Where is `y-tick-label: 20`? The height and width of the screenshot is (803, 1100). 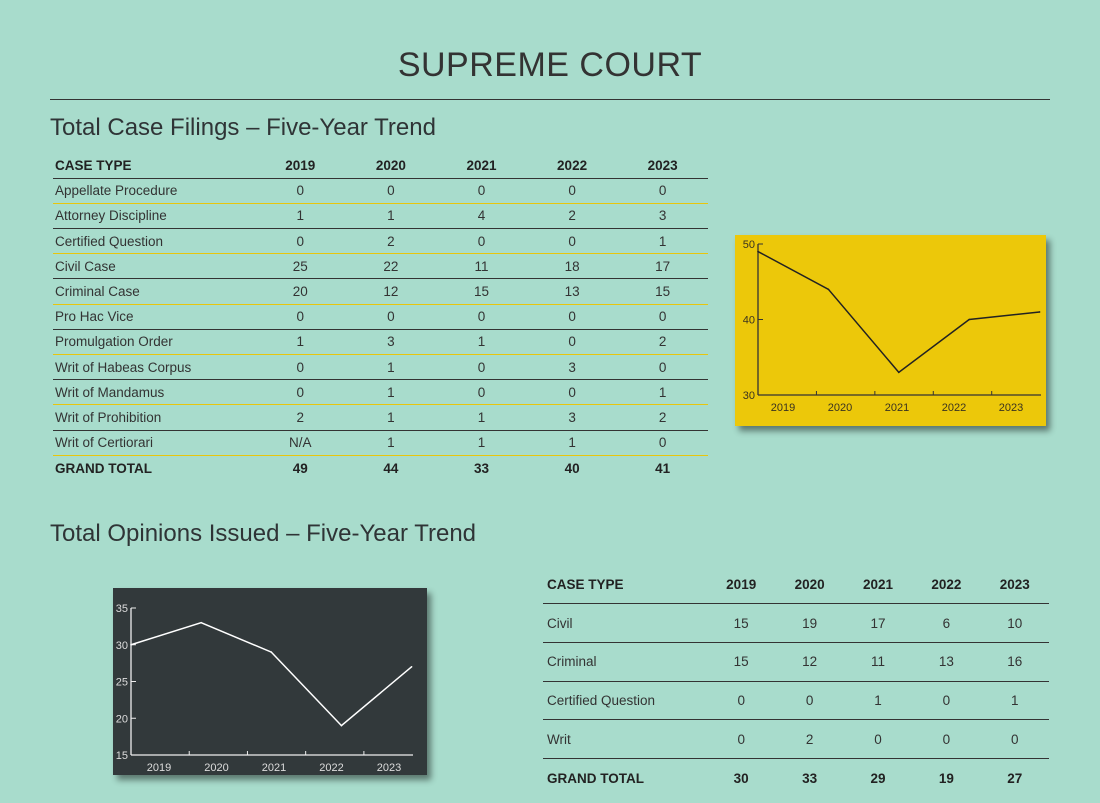
y-tick-label: 20 is located at coordinates (122, 719).